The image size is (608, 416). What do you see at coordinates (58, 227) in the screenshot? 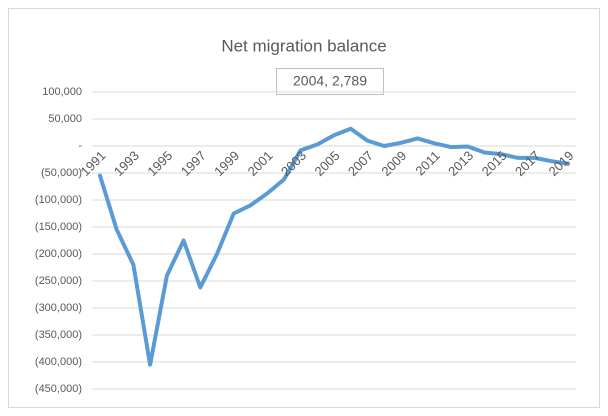
I see `y-tick-label: (150,000)` at bounding box center [58, 227].